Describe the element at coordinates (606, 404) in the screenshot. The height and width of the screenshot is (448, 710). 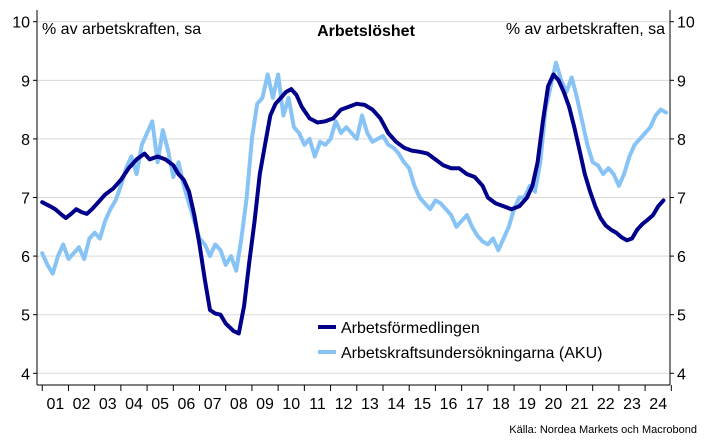
I see `x-tick-label: 22` at that location.